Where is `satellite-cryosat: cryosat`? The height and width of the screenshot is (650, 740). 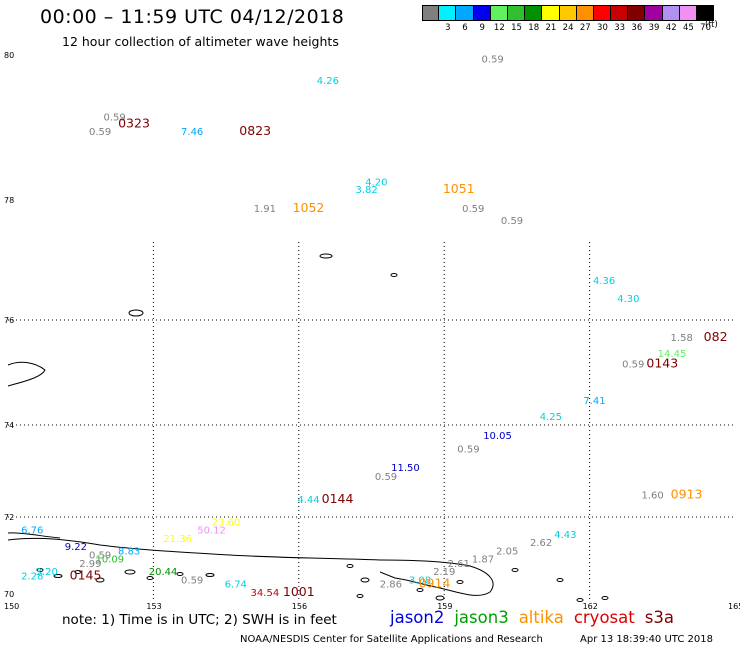
satellite-cryosat: cryosat is located at coordinates (604, 617).